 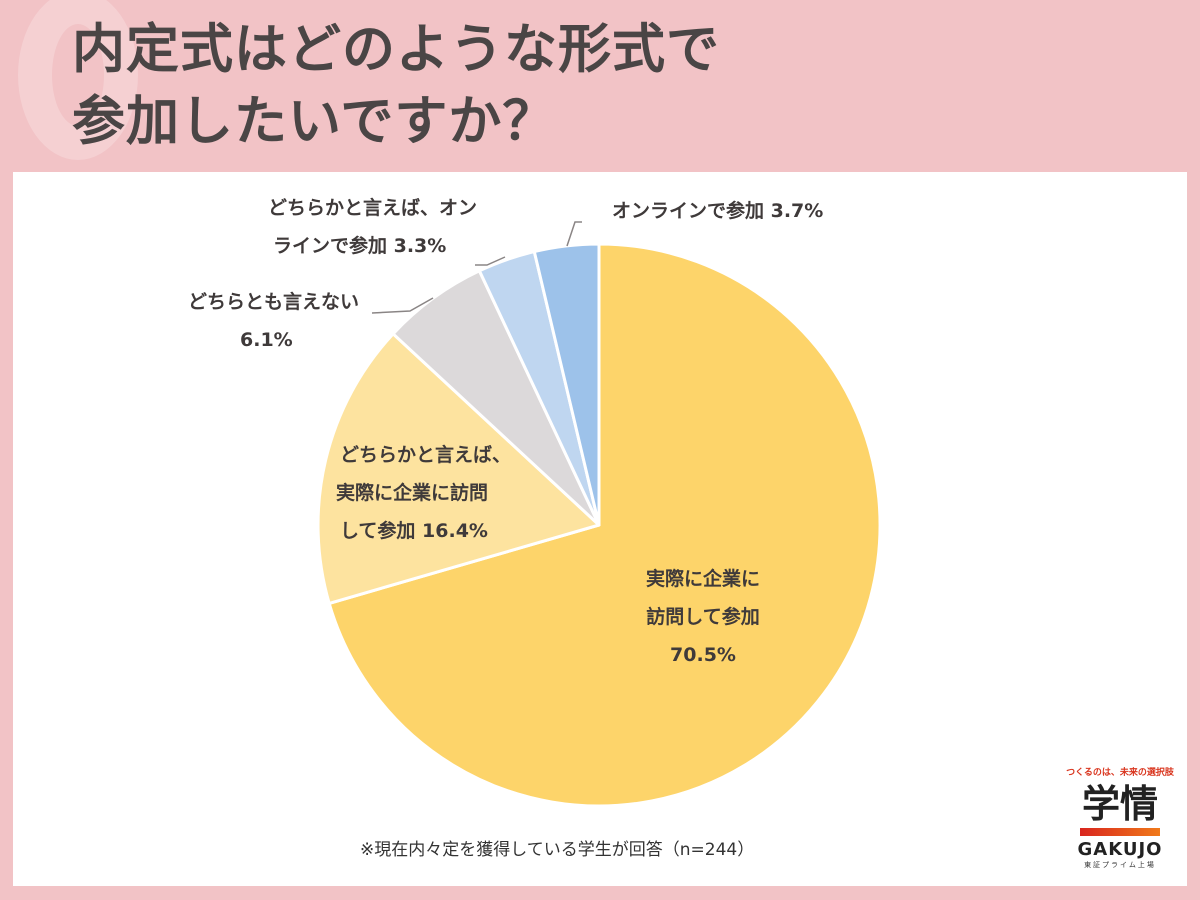 What do you see at coordinates (1120, 865) in the screenshot?
I see `logo-sub: 東証プライム上場` at bounding box center [1120, 865].